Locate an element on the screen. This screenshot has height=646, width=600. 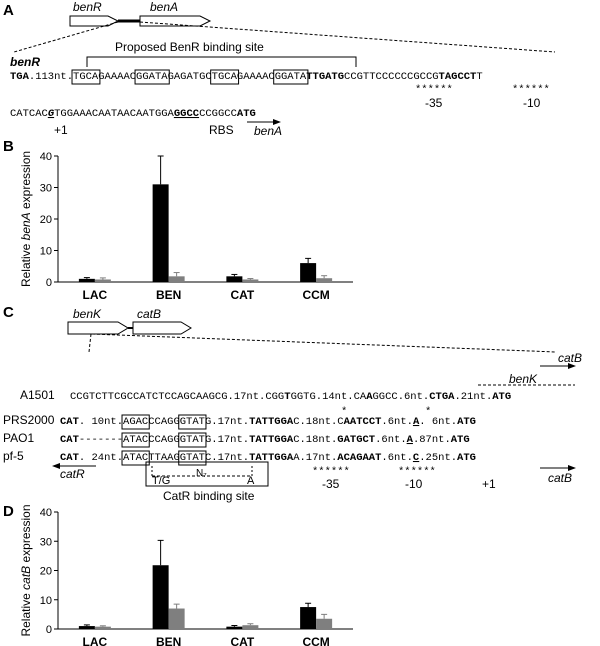
minus35-label-a: -35 is located at coordinates (434, 103).